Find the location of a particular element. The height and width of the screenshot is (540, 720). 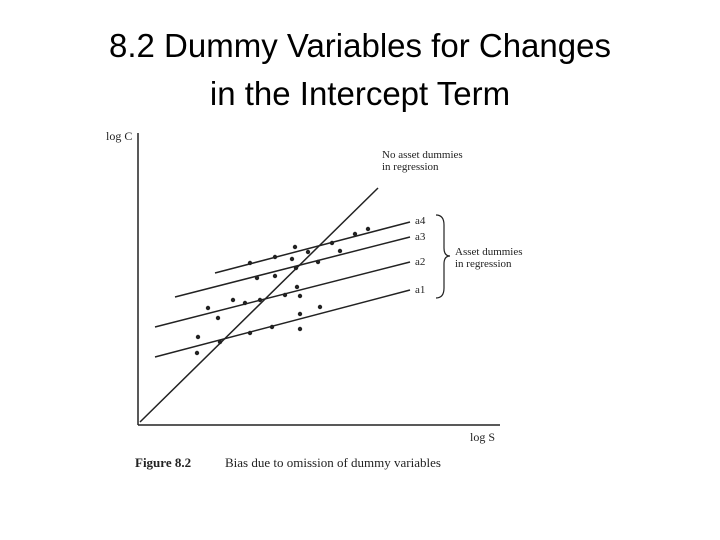

line-label: a1 is located at coordinates (420, 290).